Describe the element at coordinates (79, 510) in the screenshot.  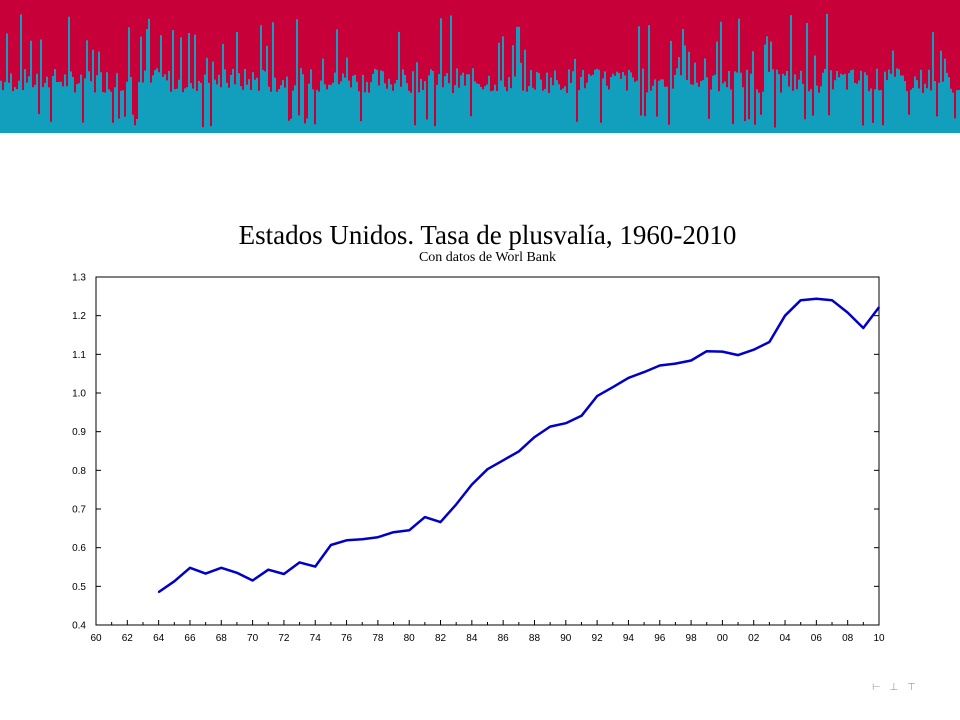
I see `y-tick-label: 0.7` at that location.